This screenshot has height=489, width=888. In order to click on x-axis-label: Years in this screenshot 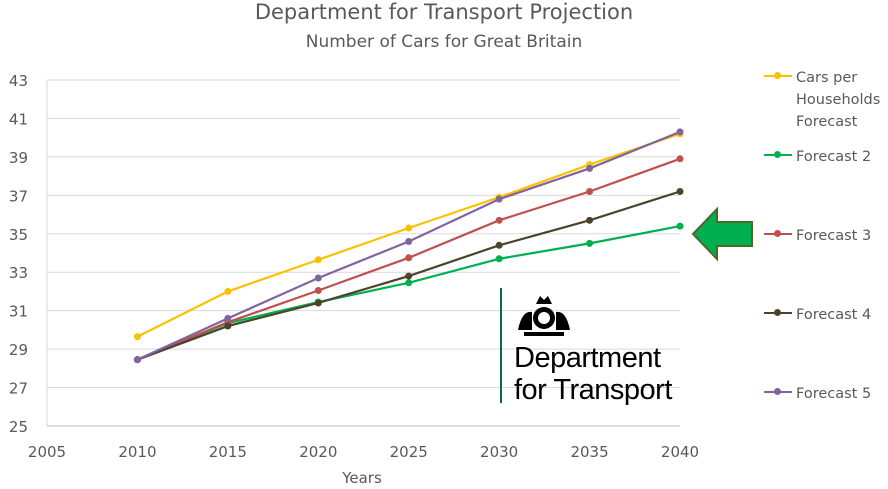, I will do `click(361, 478)`.